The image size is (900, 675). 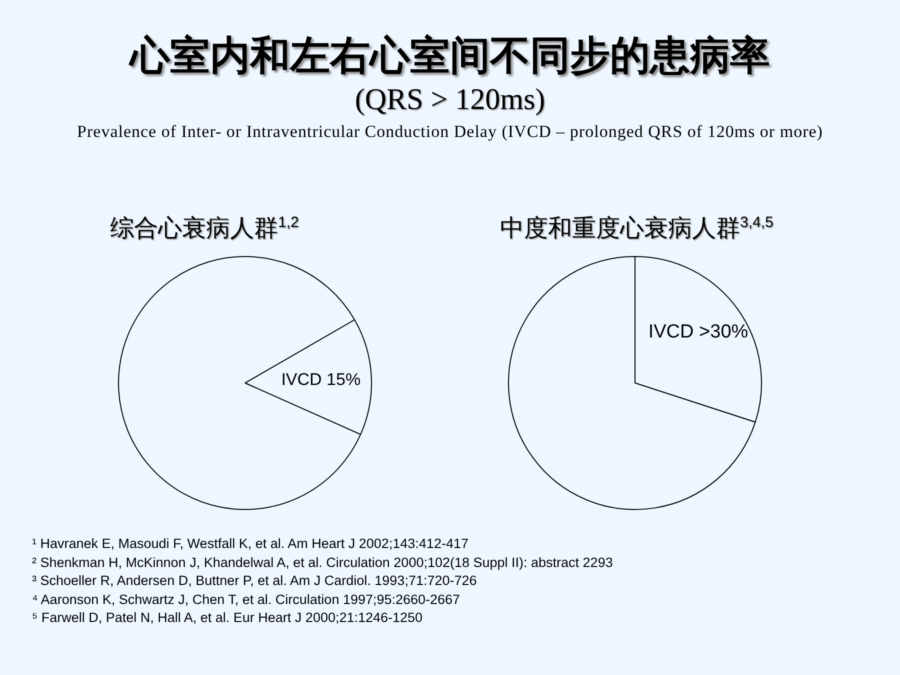 What do you see at coordinates (251, 544) in the screenshot?
I see `text: ¹ Havranek E, Masoudi F, Westfall K, et al. Am Heart J 2002;143:412-417` at bounding box center [251, 544].